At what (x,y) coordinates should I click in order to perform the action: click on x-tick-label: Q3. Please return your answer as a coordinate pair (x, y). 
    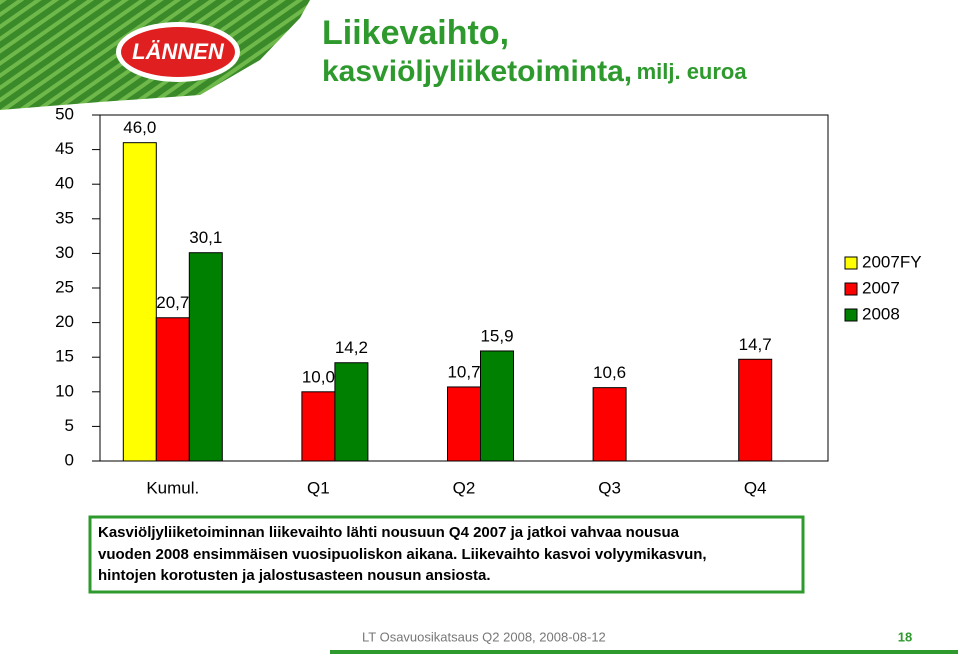
    Looking at the image, I should click on (609, 487).